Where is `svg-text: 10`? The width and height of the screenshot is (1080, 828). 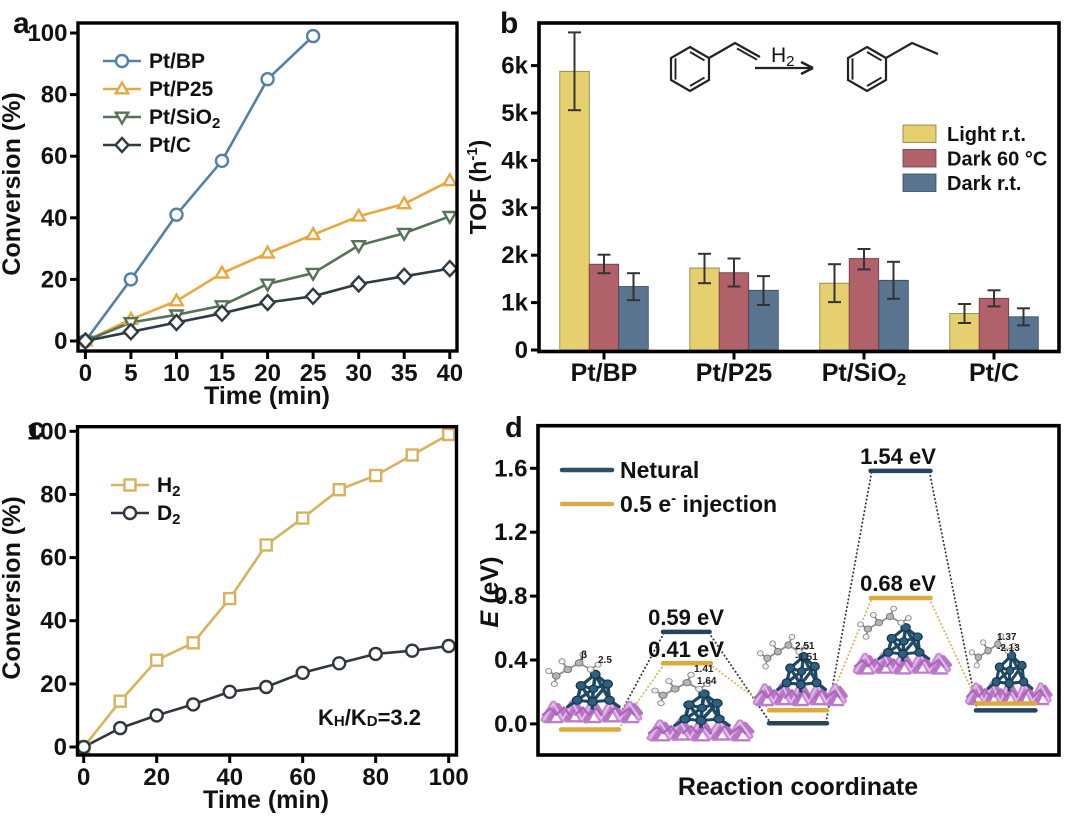
svg-text: 10 is located at coordinates (176, 373).